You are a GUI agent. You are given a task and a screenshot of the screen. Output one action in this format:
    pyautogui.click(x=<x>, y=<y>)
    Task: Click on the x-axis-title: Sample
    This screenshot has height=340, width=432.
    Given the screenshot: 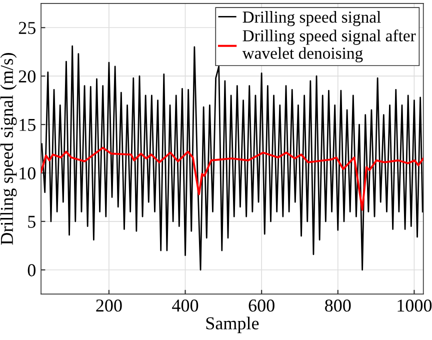 What is the action you would take?
    pyautogui.click(x=232, y=325)
    